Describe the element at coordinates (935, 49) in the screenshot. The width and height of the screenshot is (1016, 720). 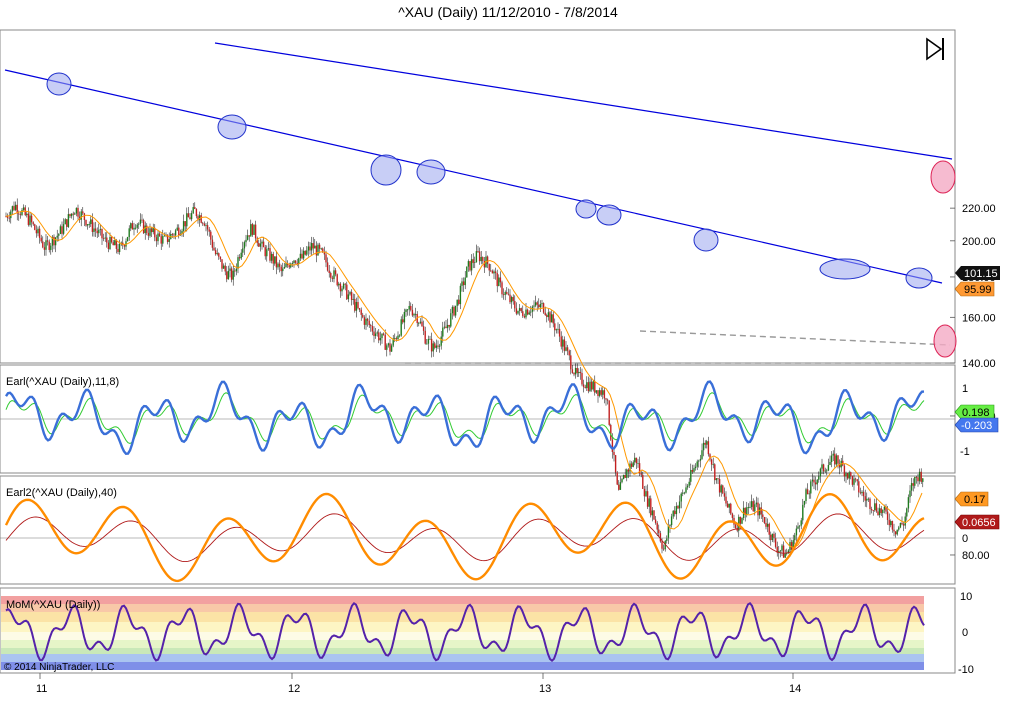
I see `play-to-end-icon` at that location.